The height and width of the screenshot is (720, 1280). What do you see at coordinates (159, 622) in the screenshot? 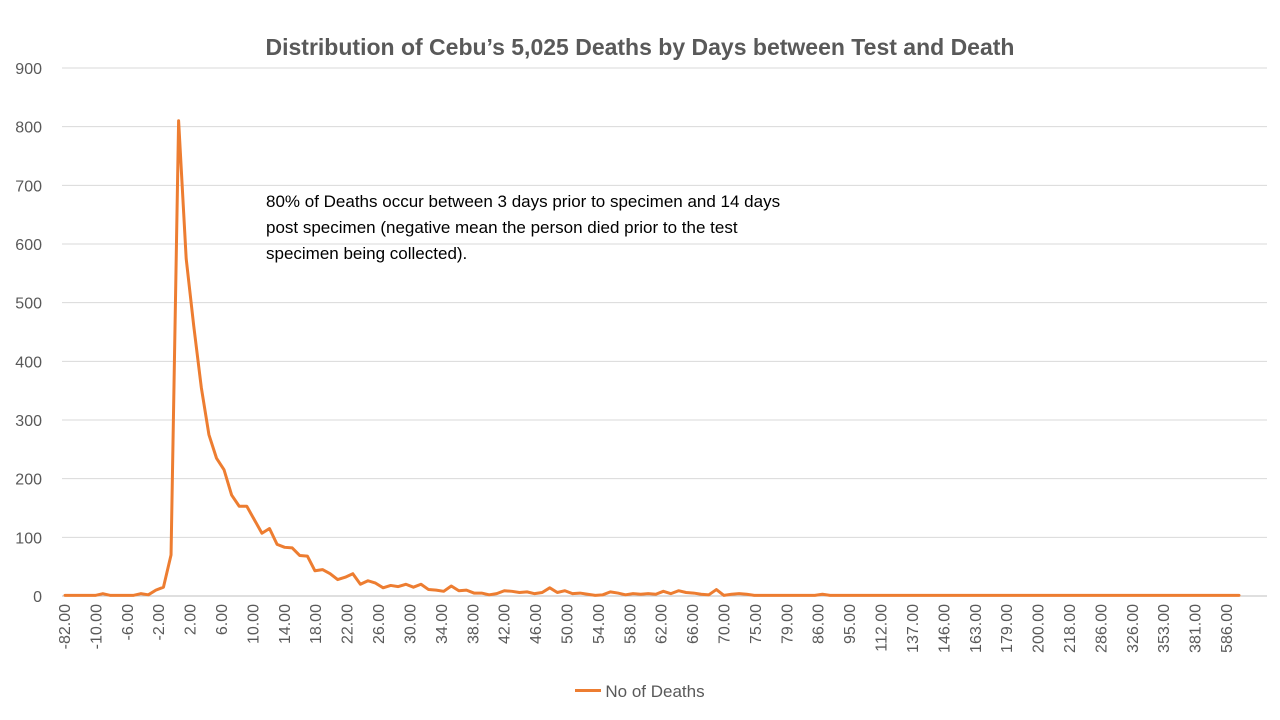
I see `x-tick-label: -2.00` at bounding box center [159, 622].